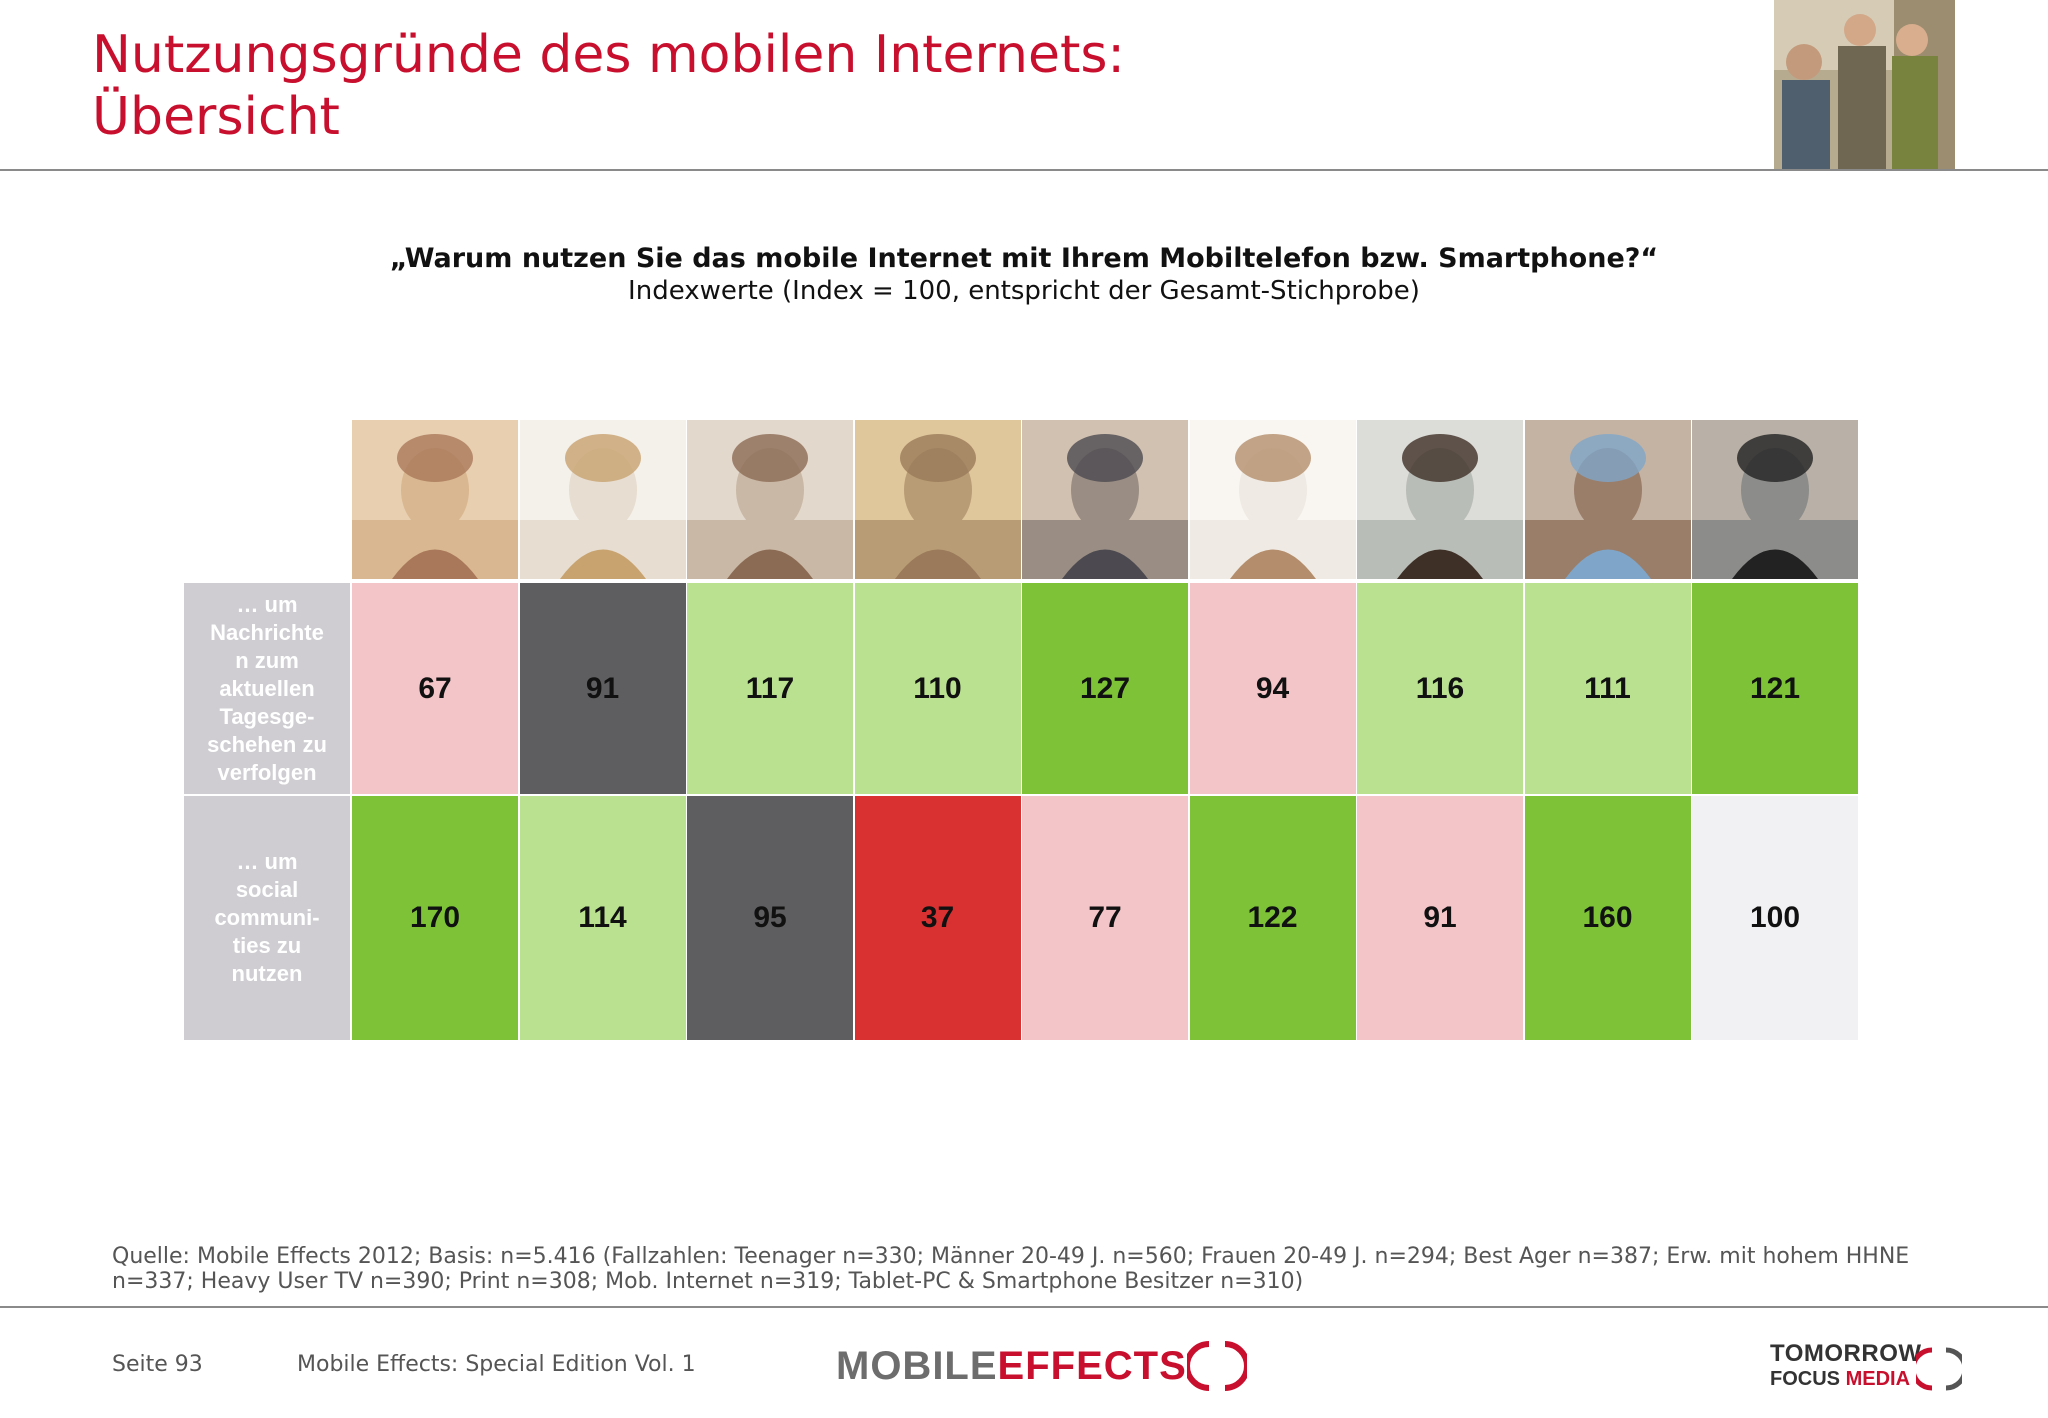  What do you see at coordinates (1846, 1353) in the screenshot?
I see `logo-tomorrow-text: TOMORROW` at bounding box center [1846, 1353].